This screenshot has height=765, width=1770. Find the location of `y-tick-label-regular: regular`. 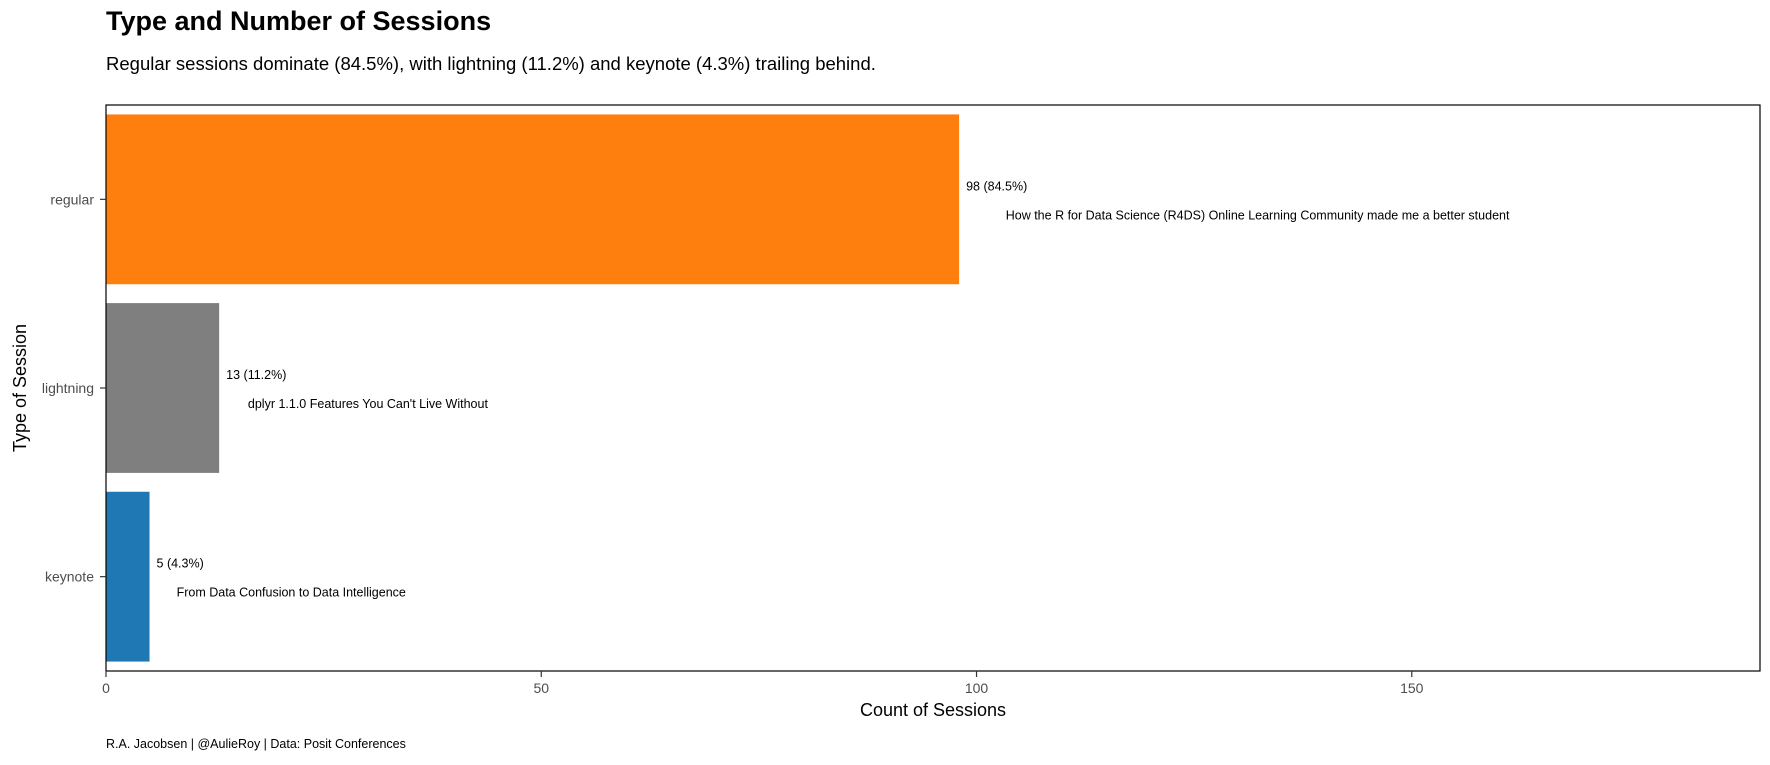

y-tick-label-regular: regular is located at coordinates (72, 199).